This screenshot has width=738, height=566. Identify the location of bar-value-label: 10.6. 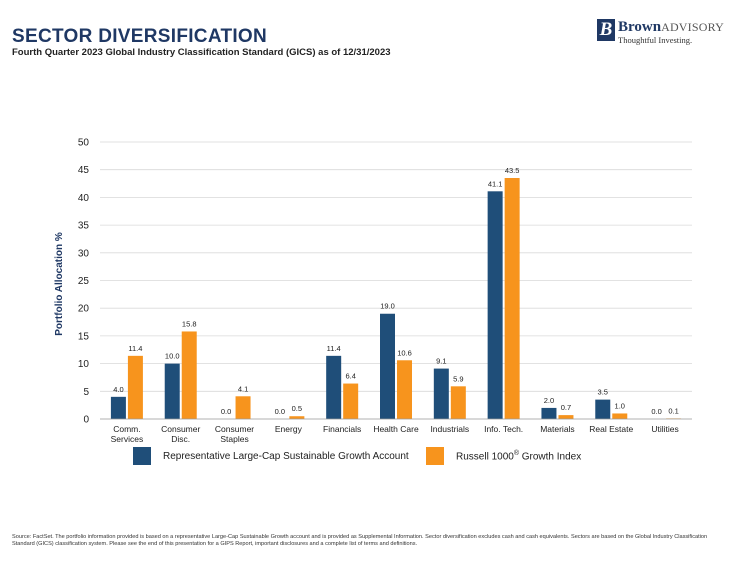
(404, 352).